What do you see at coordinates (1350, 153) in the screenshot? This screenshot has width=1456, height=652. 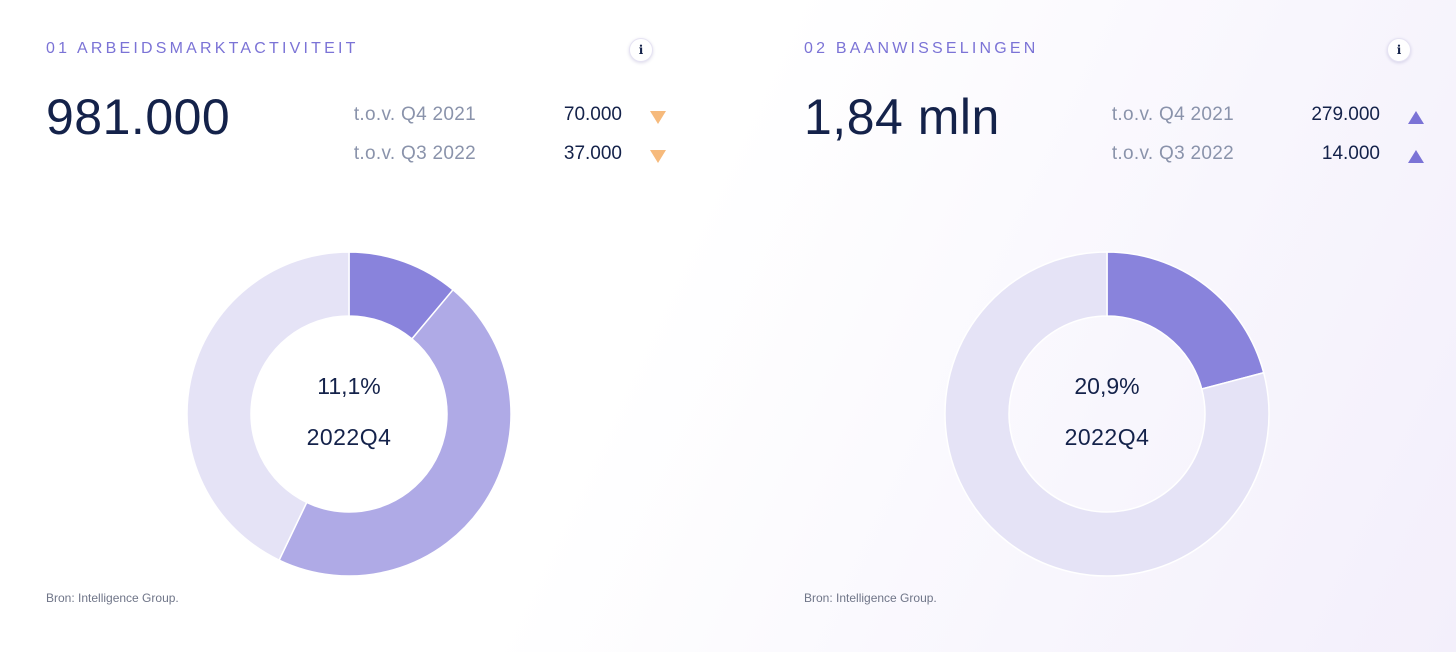 I see `comparison-value: 14.000` at bounding box center [1350, 153].